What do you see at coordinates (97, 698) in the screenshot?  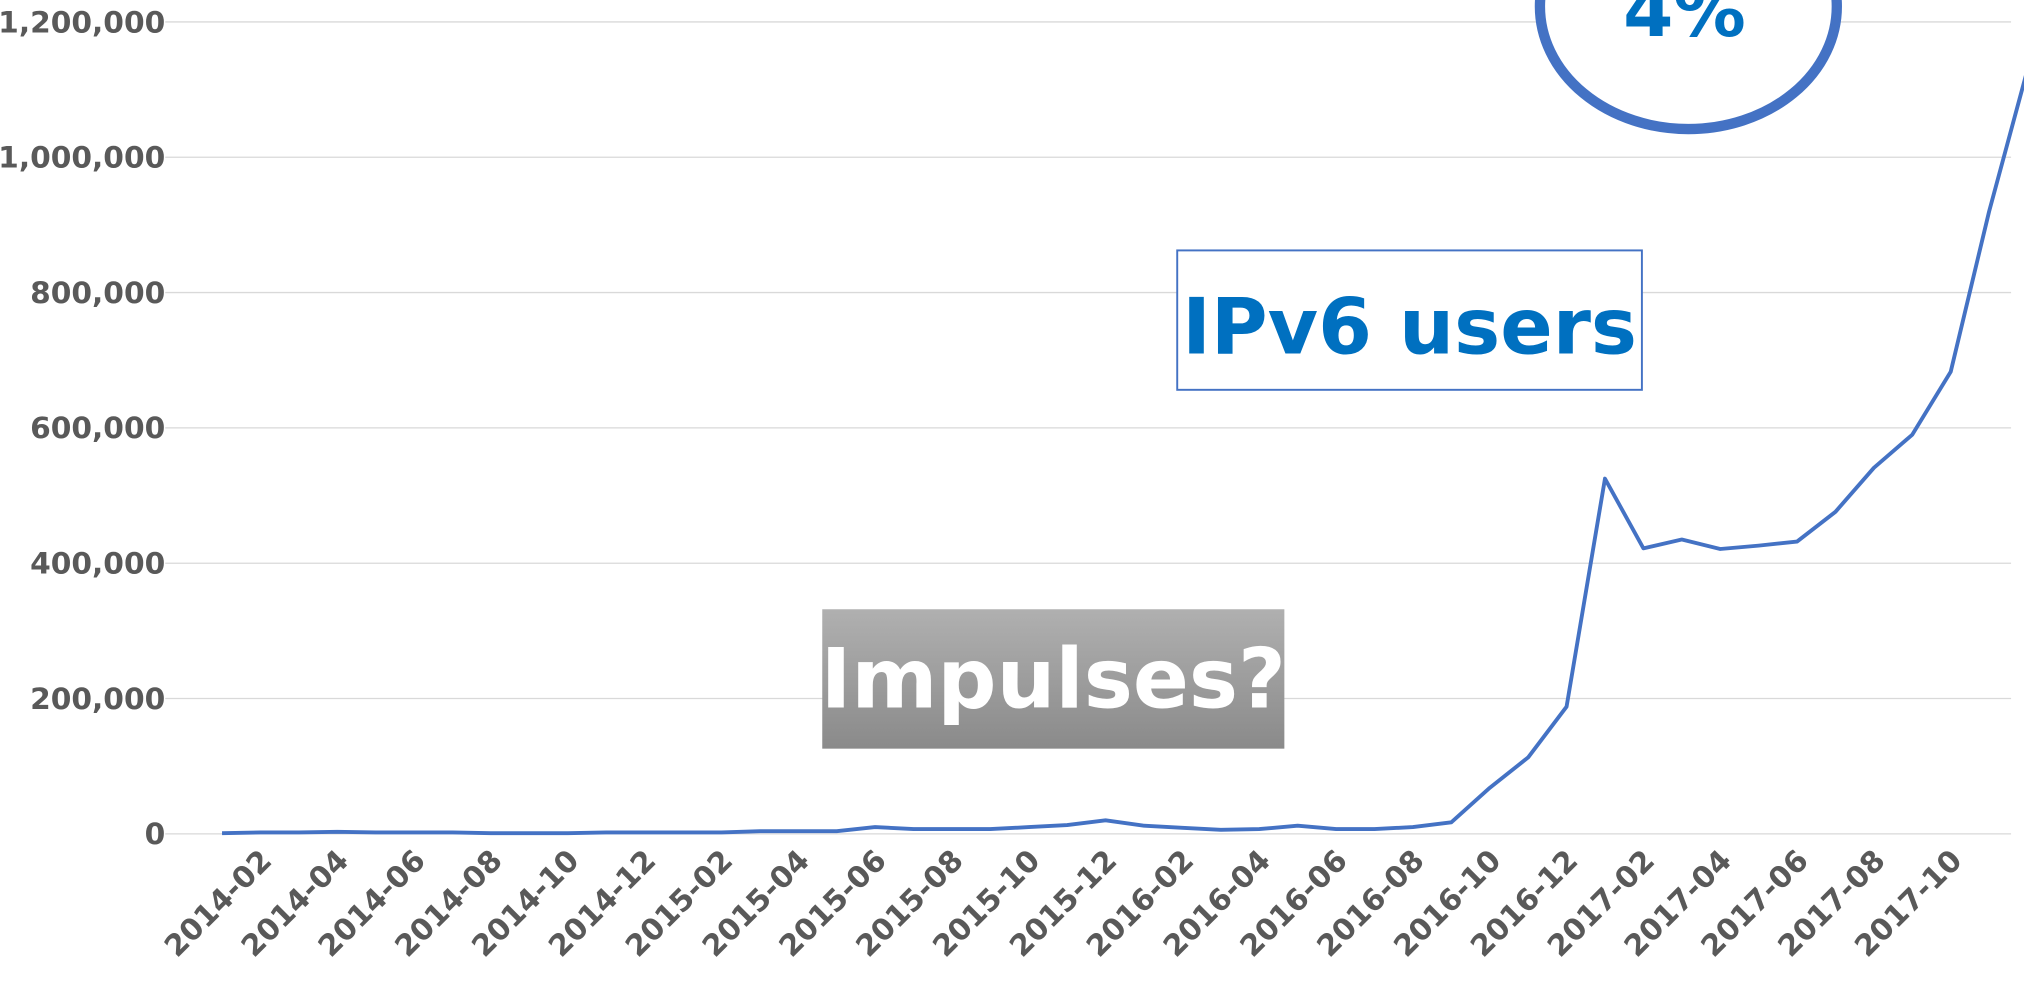 I see `y-tick-label: 200,000` at bounding box center [97, 698].